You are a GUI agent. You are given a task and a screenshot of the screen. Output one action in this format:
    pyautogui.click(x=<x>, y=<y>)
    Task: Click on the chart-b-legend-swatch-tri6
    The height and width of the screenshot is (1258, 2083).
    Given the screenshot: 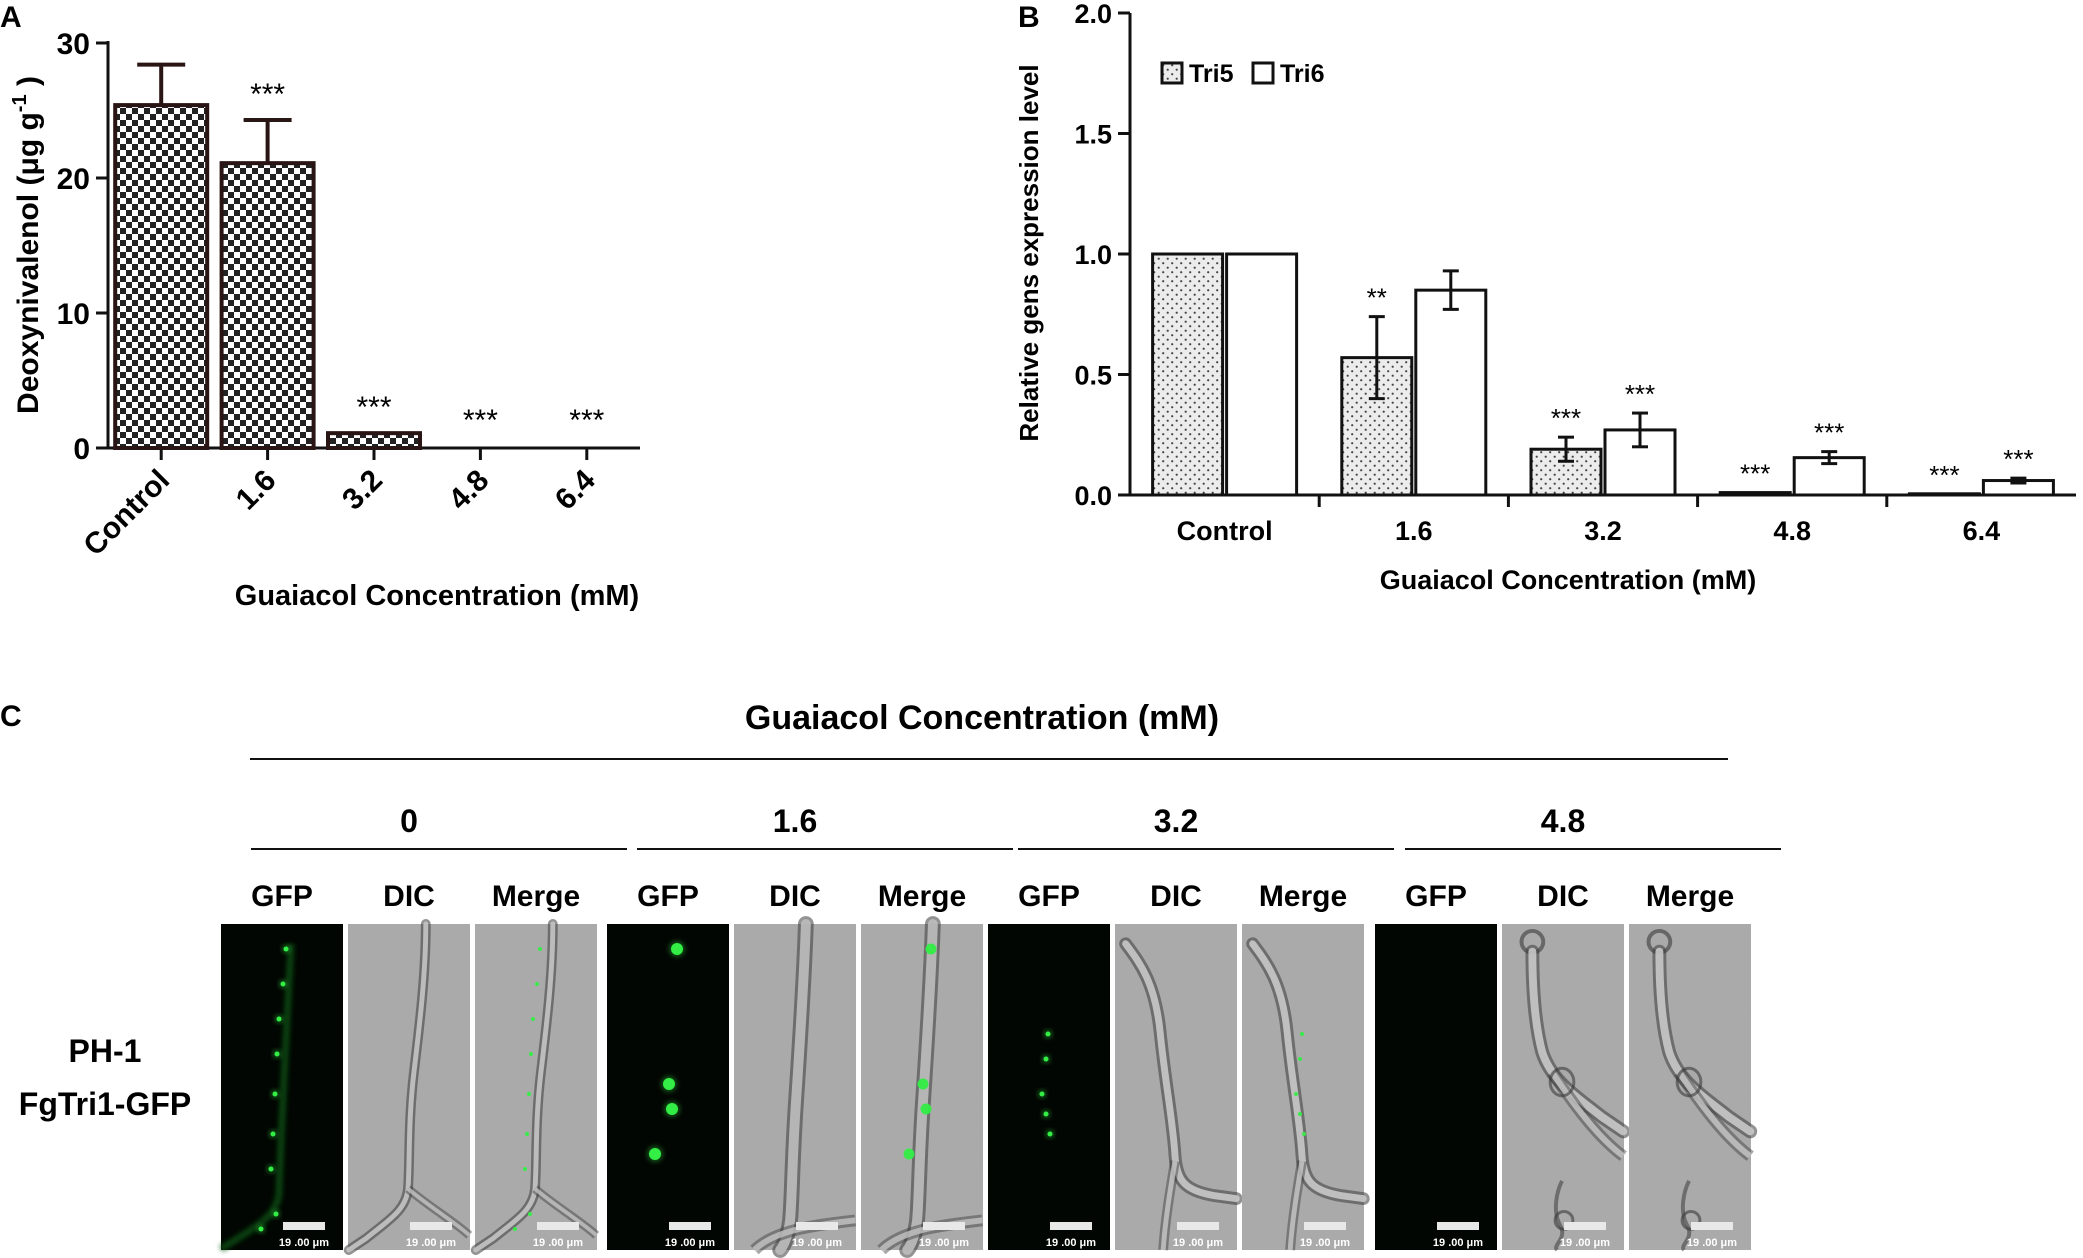 What is the action you would take?
    pyautogui.click(x=1263, y=73)
    